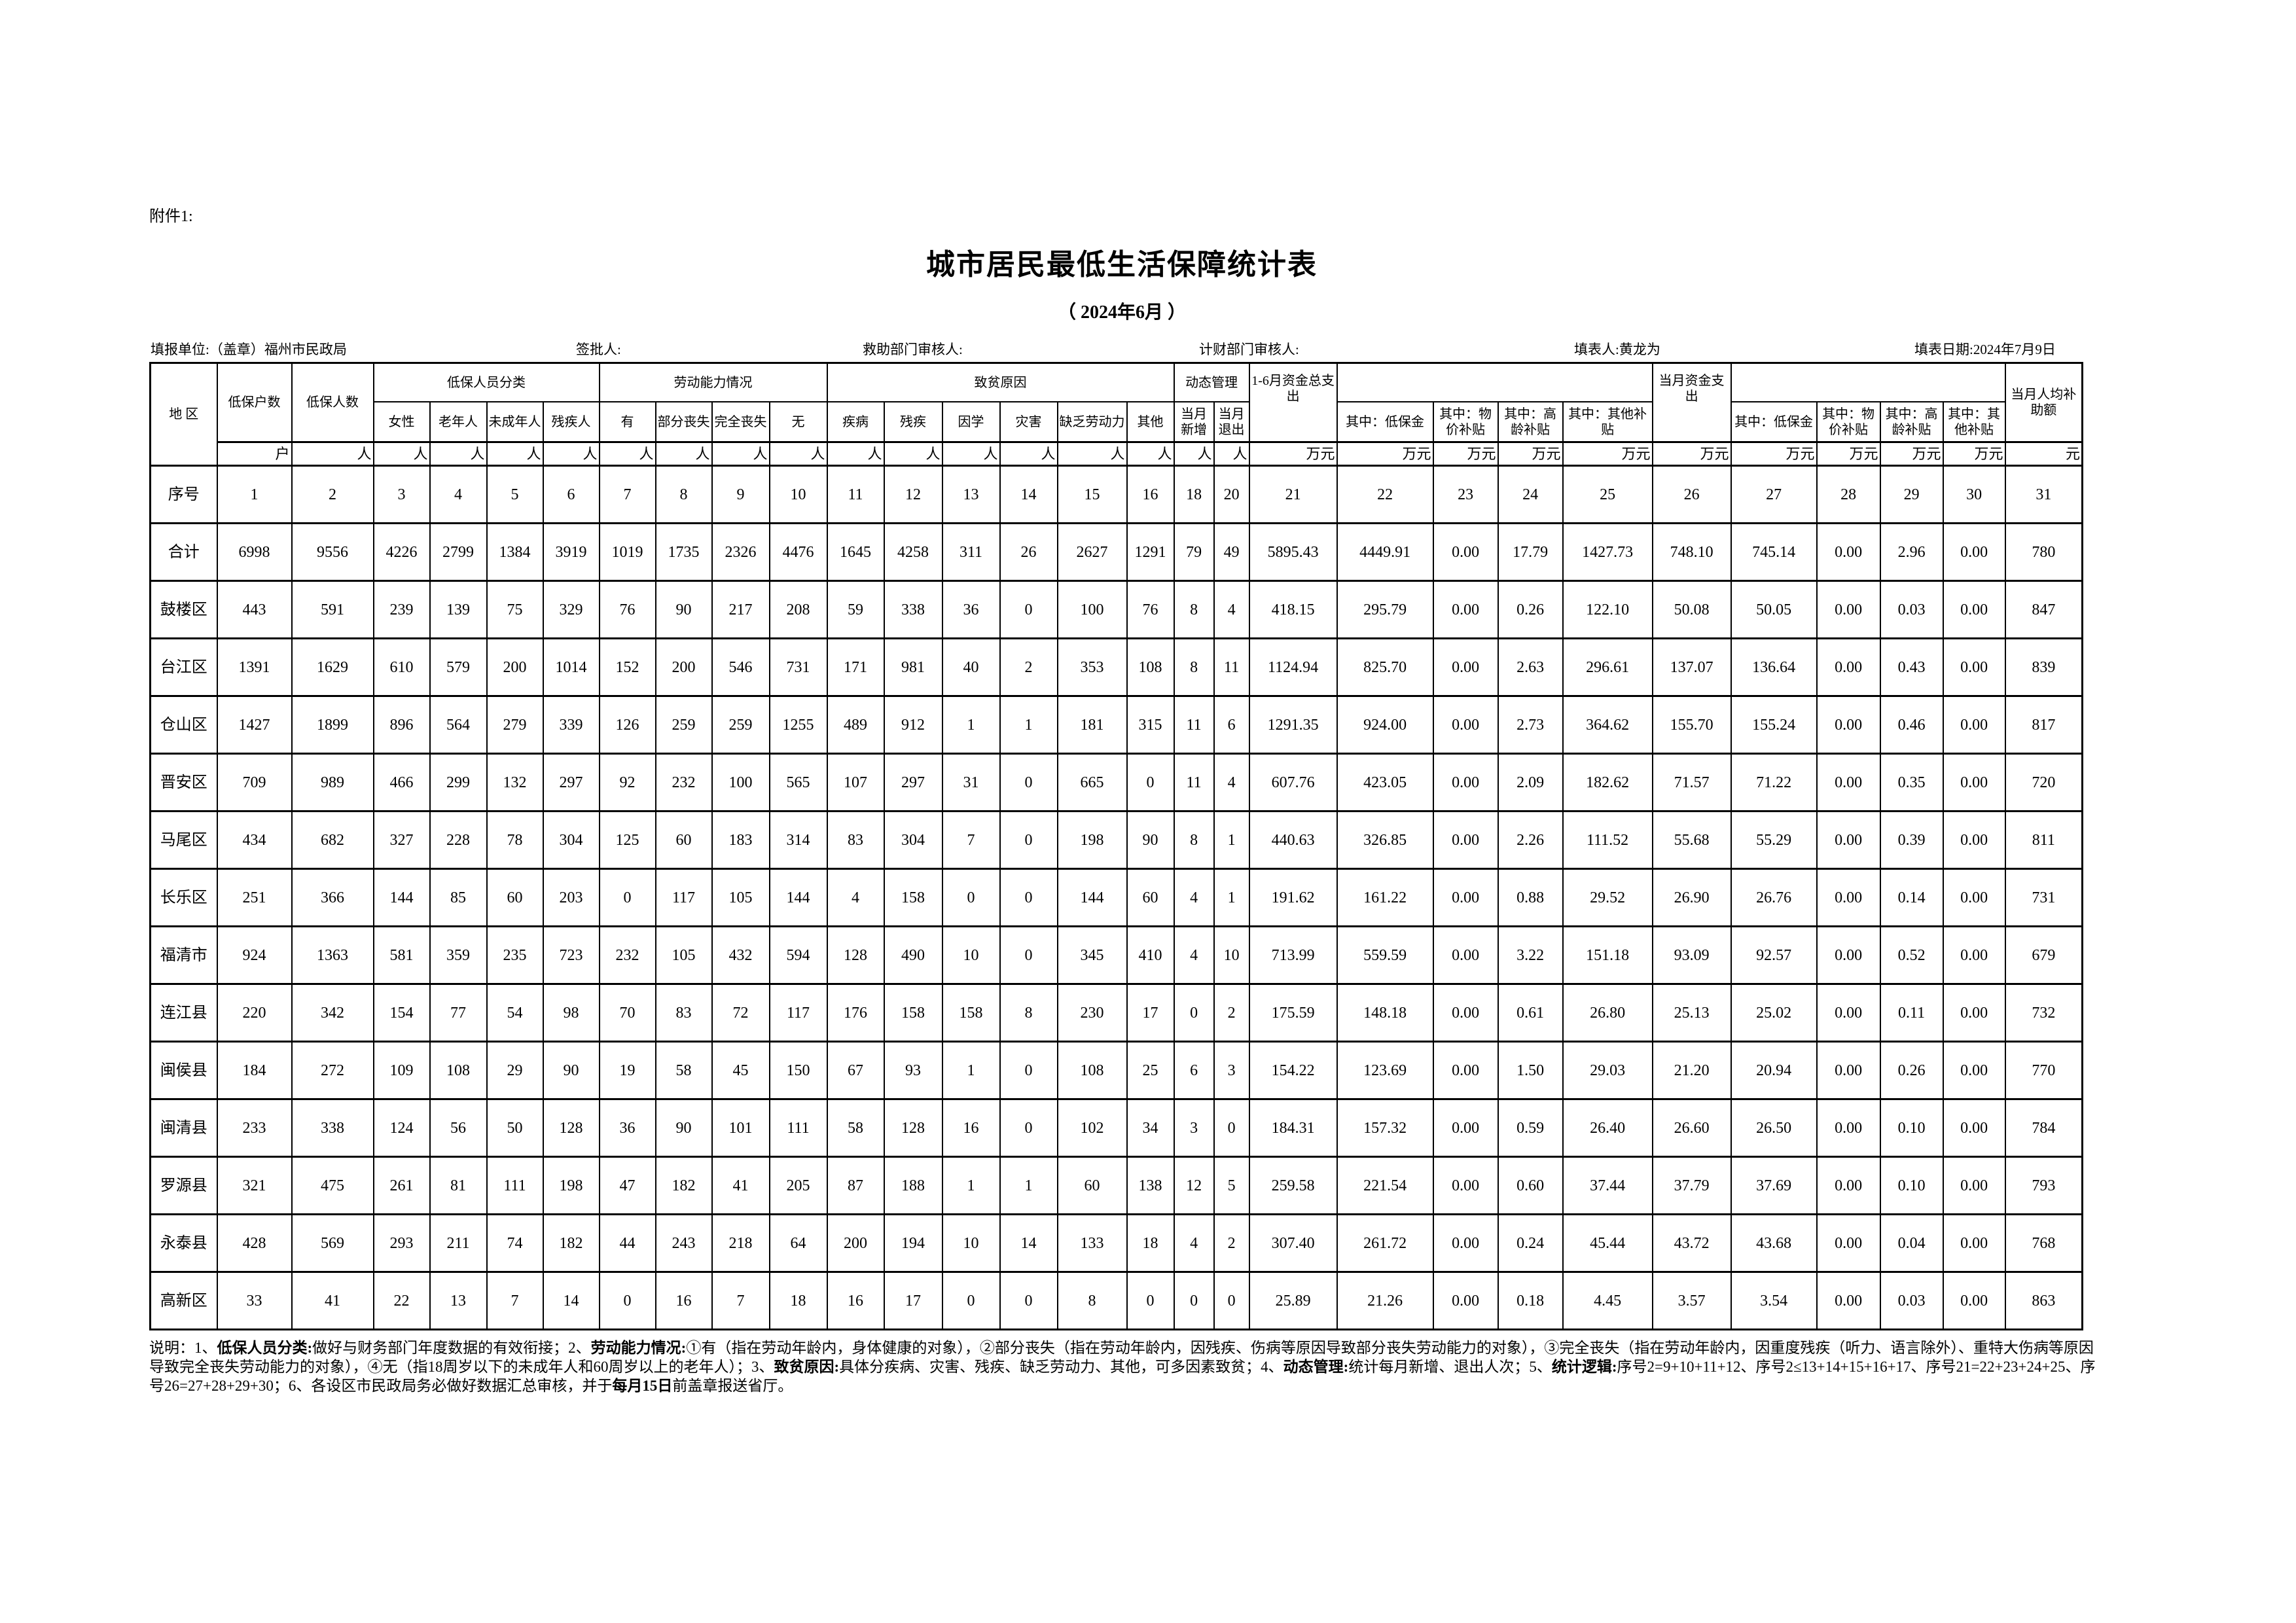 This screenshot has width=2296, height=1623. What do you see at coordinates (713, 382) in the screenshot?
I see `header-group-labor: 劳动能力情况` at bounding box center [713, 382].